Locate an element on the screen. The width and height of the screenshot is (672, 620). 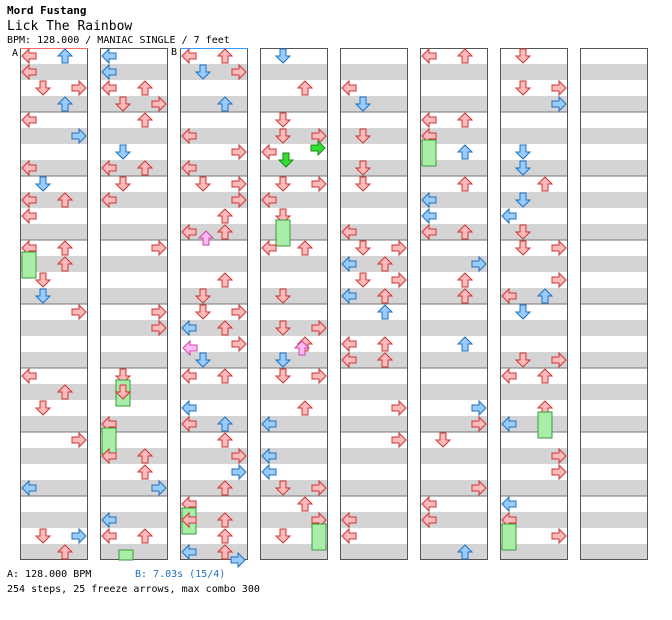
freeze-arrow is located at coordinates (319, 537).